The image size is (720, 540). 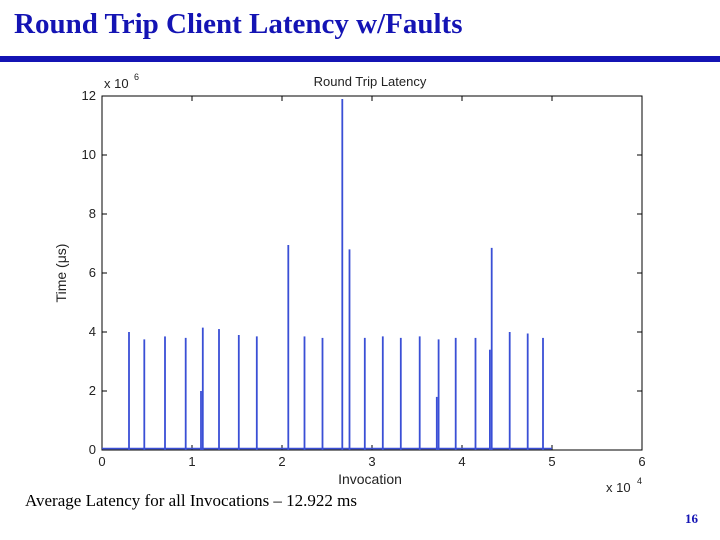 What do you see at coordinates (92, 390) in the screenshot?
I see `y-tick-label: 2` at bounding box center [92, 390].